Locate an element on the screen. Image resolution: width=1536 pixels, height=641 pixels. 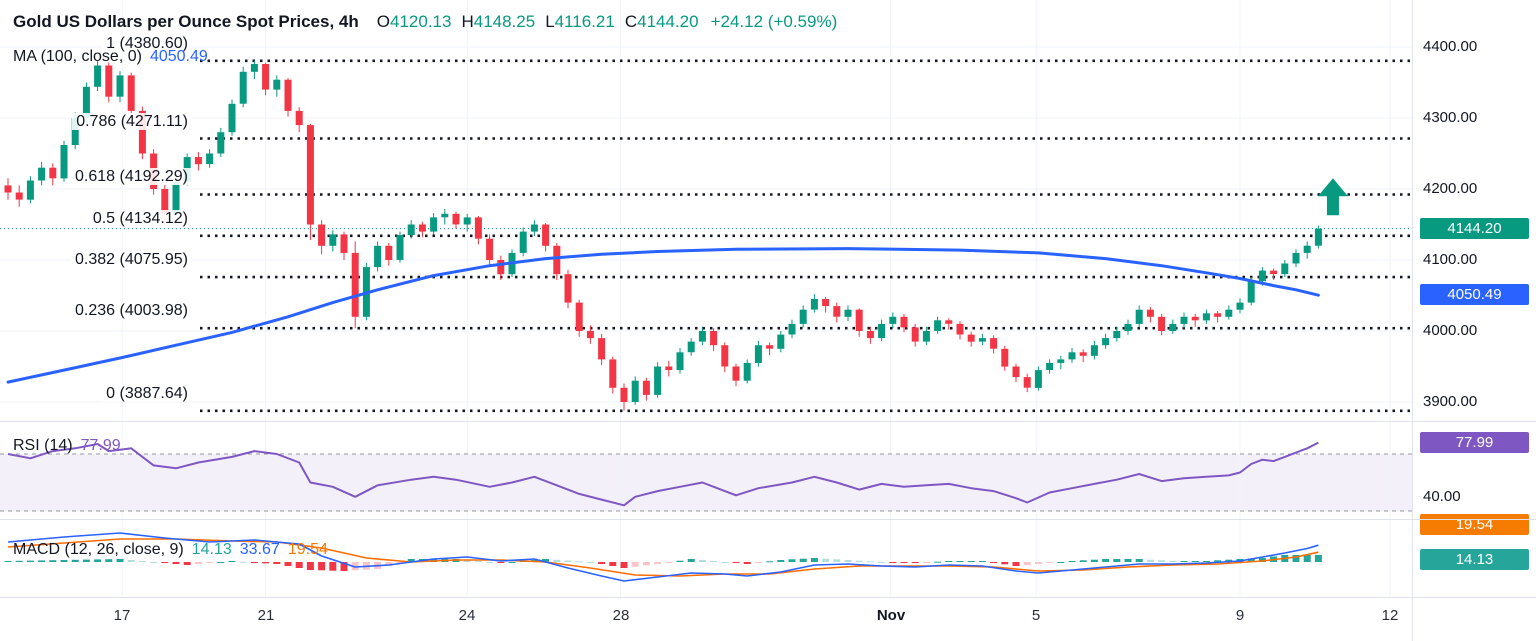
macd-line is located at coordinates (663, 557).